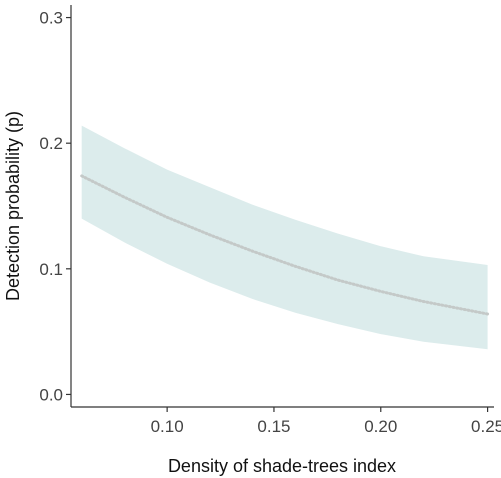 This screenshot has height=478, width=501. What do you see at coordinates (51, 18) in the screenshot?
I see `y-tick-label: 0.3` at bounding box center [51, 18].